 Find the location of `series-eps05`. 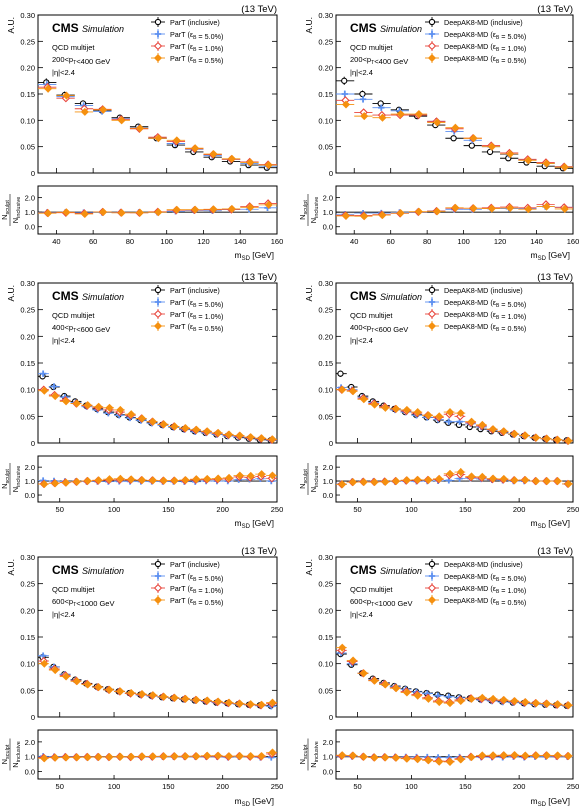

series-eps05 is located at coordinates (454, 160).